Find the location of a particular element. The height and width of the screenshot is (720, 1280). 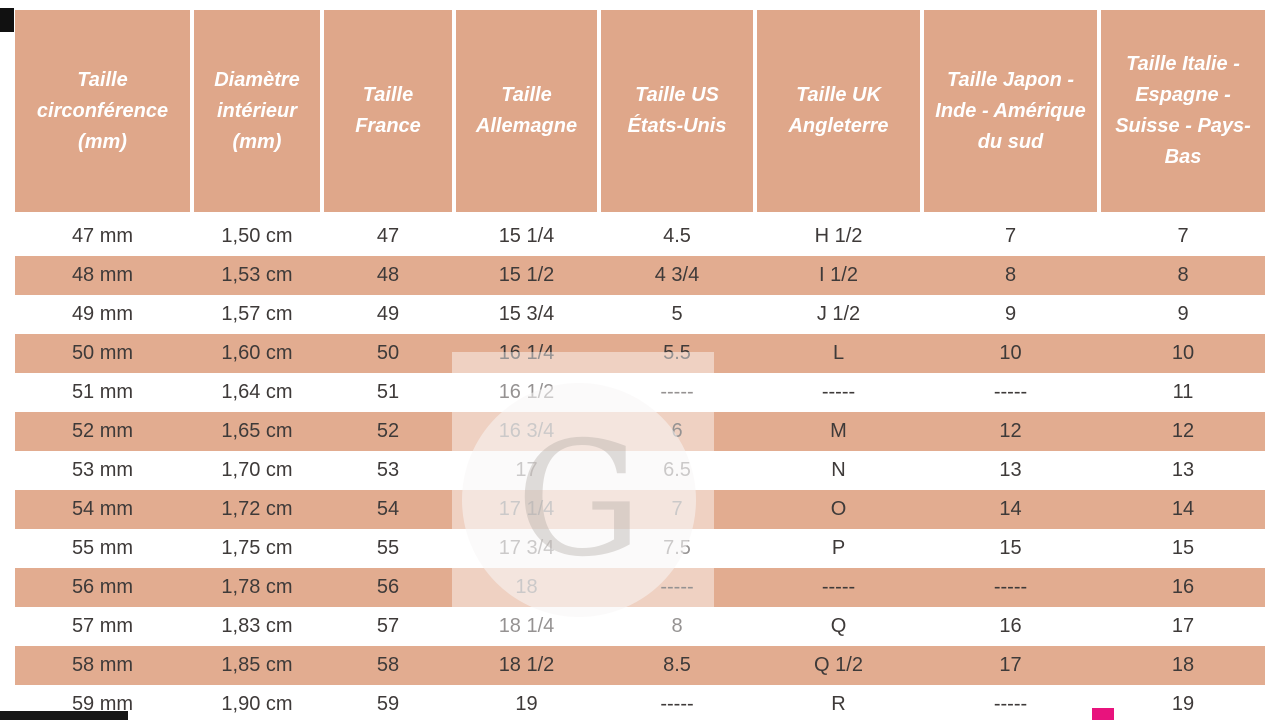

table-cell: 52 is located at coordinates (388, 431).